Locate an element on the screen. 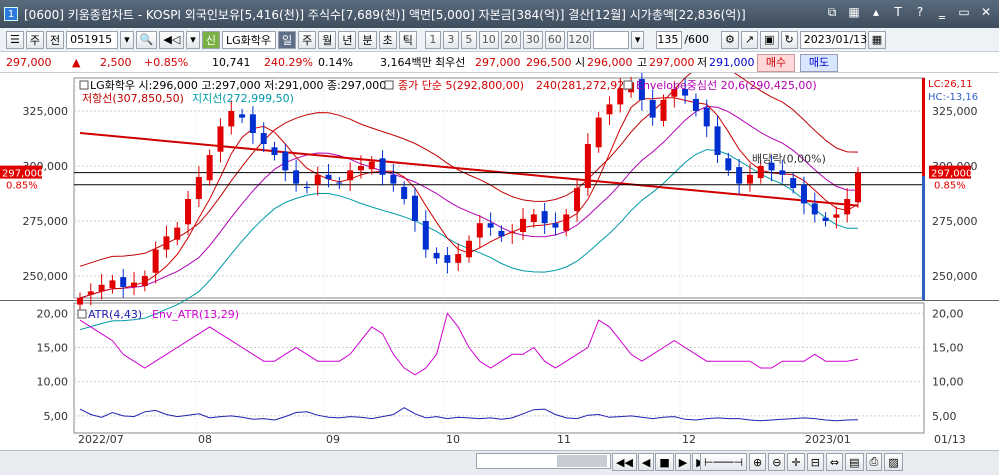 The width and height of the screenshot is (999, 475). minute-60-button: 60 is located at coordinates (554, 39).